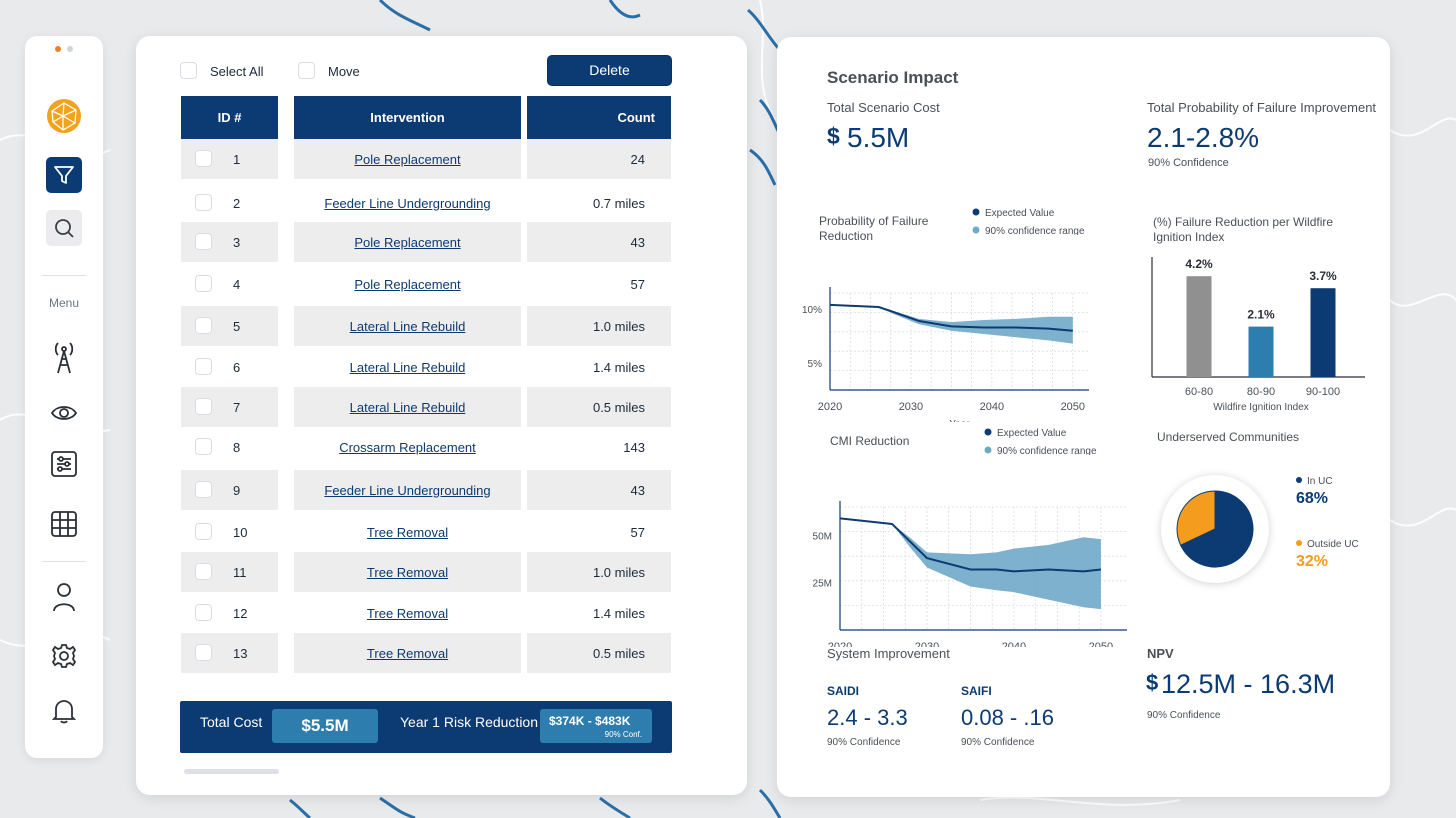 This screenshot has width=1456, height=818. Describe the element at coordinates (1320, 481) in the screenshot. I see `legend-label: In UC` at that location.